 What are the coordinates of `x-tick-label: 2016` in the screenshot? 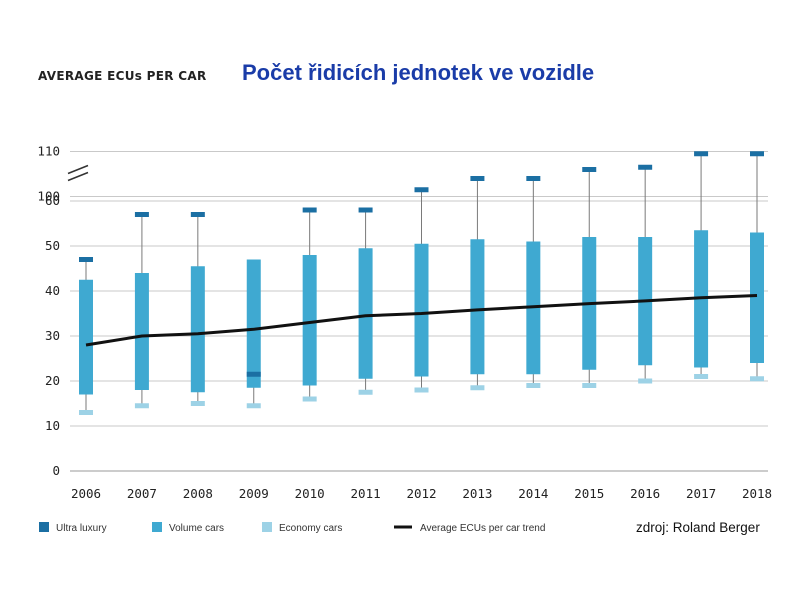 It's located at (645, 493).